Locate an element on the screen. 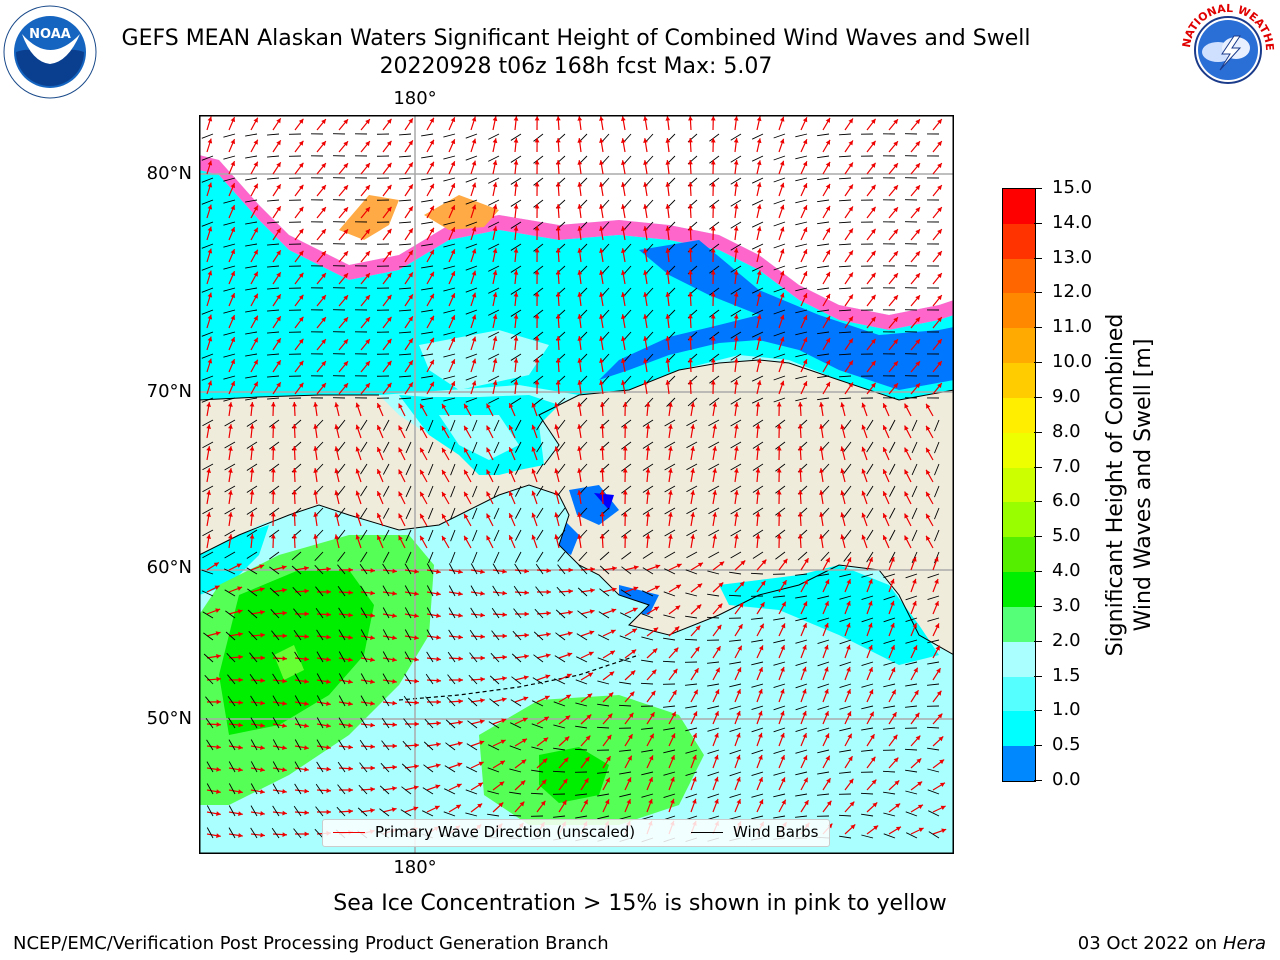  colorbar-tick-label: 1.5 is located at coordinates (1066, 675).